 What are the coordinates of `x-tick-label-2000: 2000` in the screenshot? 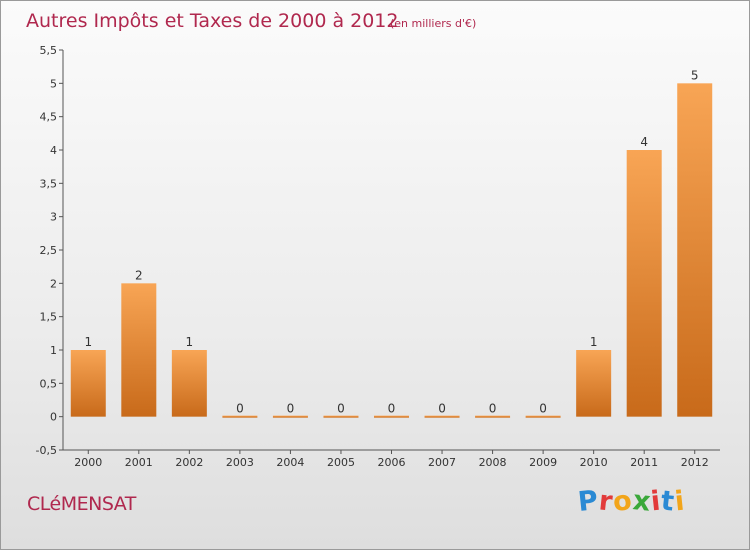 It's located at (88, 462).